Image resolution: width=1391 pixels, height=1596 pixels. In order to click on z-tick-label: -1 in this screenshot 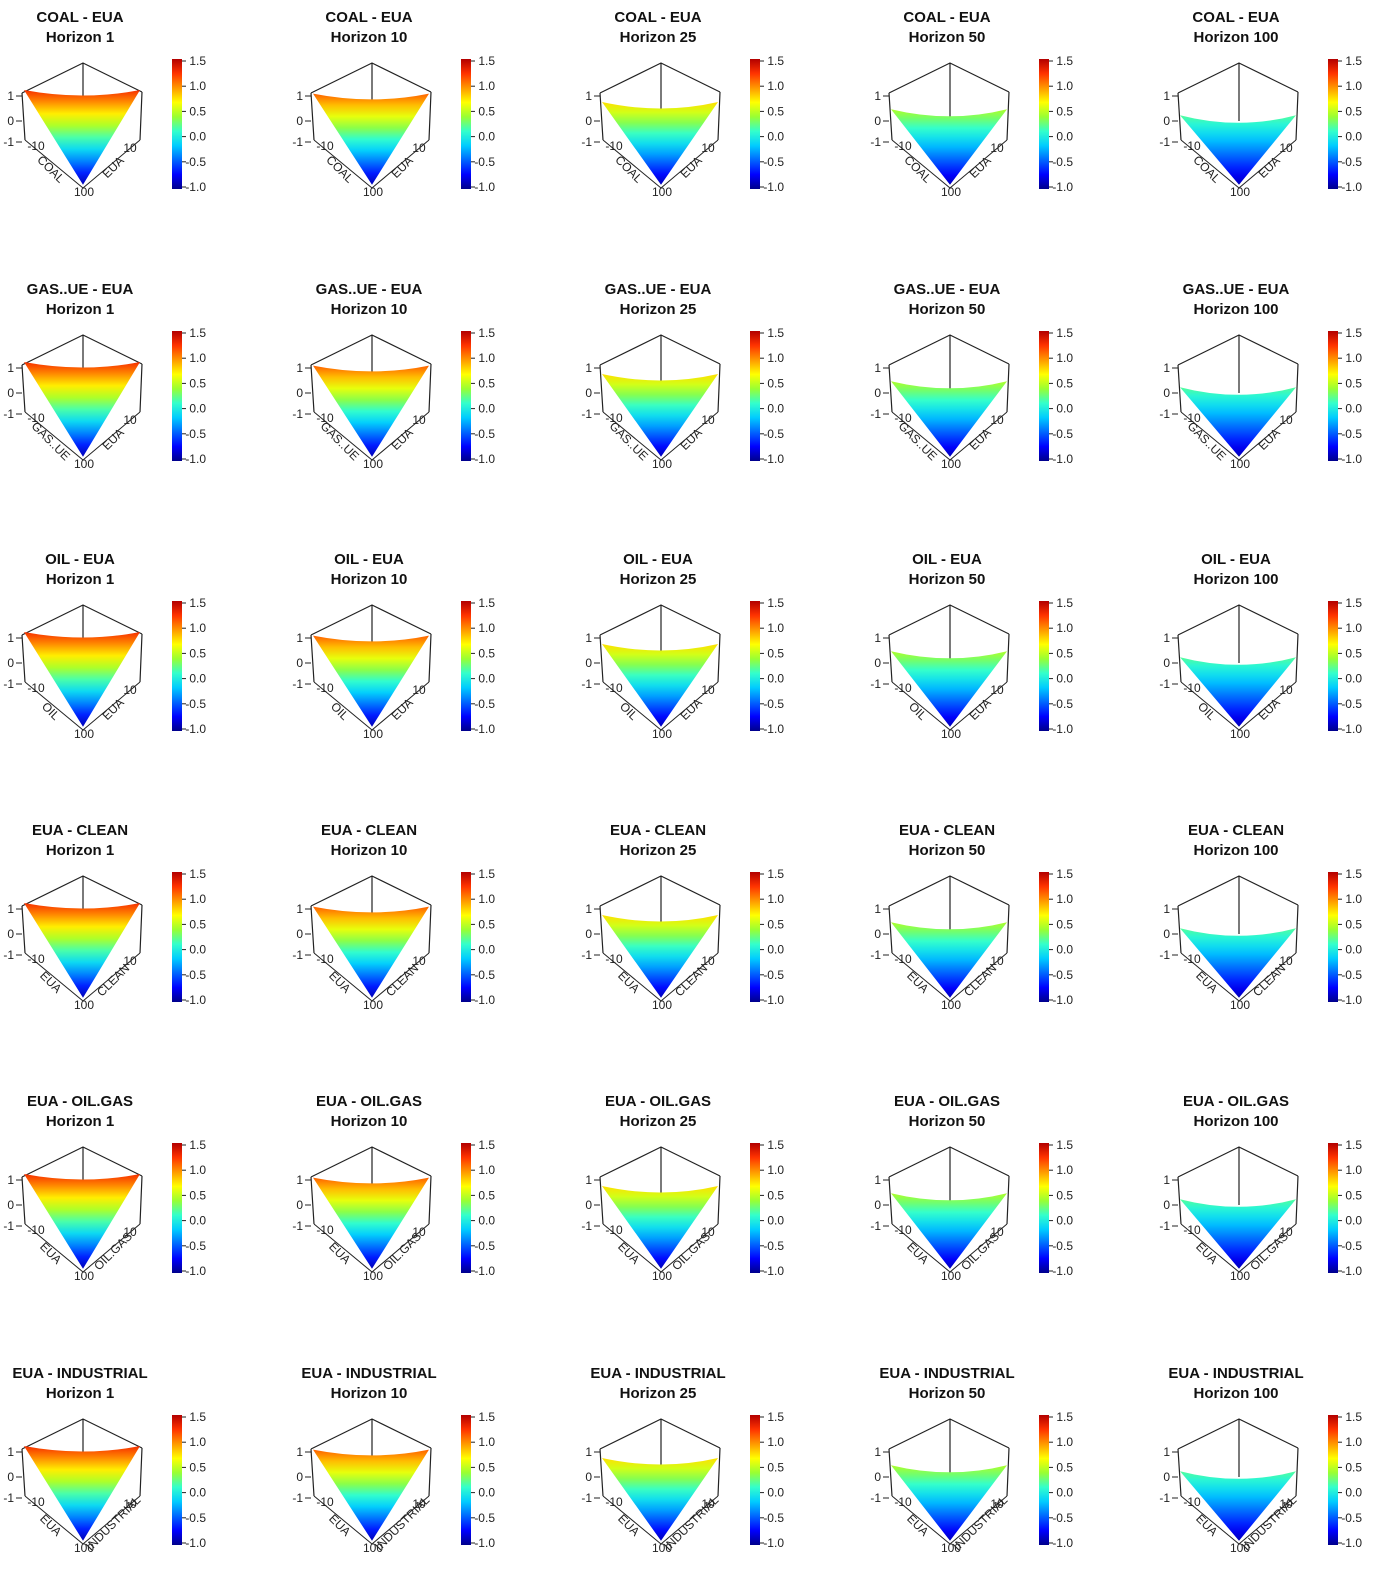, I will do `click(297, 414)`.